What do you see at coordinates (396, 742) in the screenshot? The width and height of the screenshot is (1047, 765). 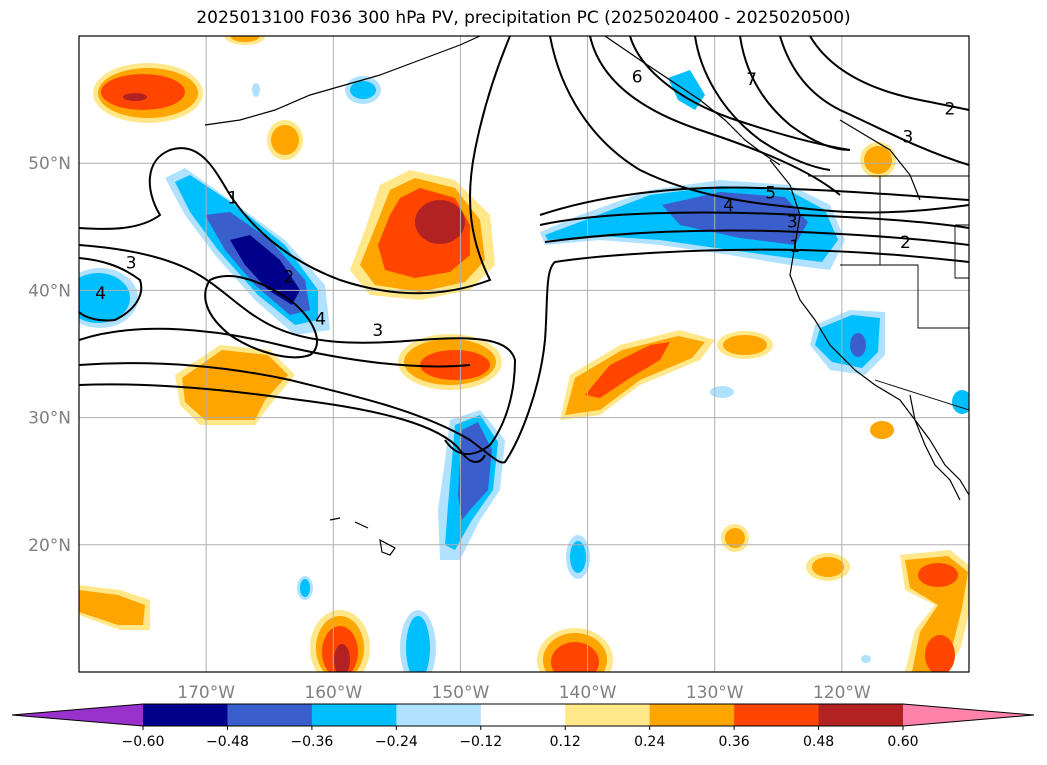 I see `colorbar-tick-label: −0.24` at bounding box center [396, 742].